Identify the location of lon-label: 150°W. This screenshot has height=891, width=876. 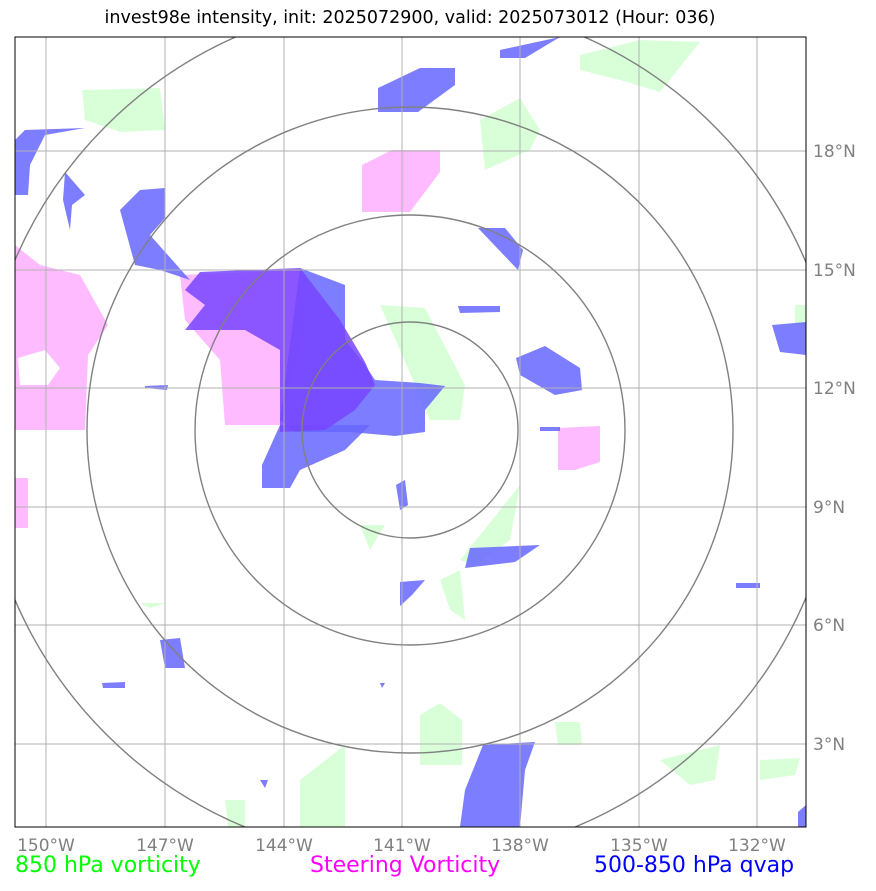
(46, 846).